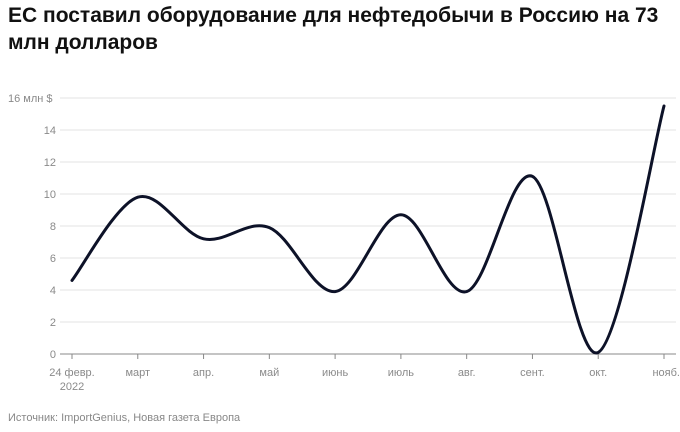 The width and height of the screenshot is (680, 432). What do you see at coordinates (53, 259) in the screenshot?
I see `y-tick-label: 6` at bounding box center [53, 259].